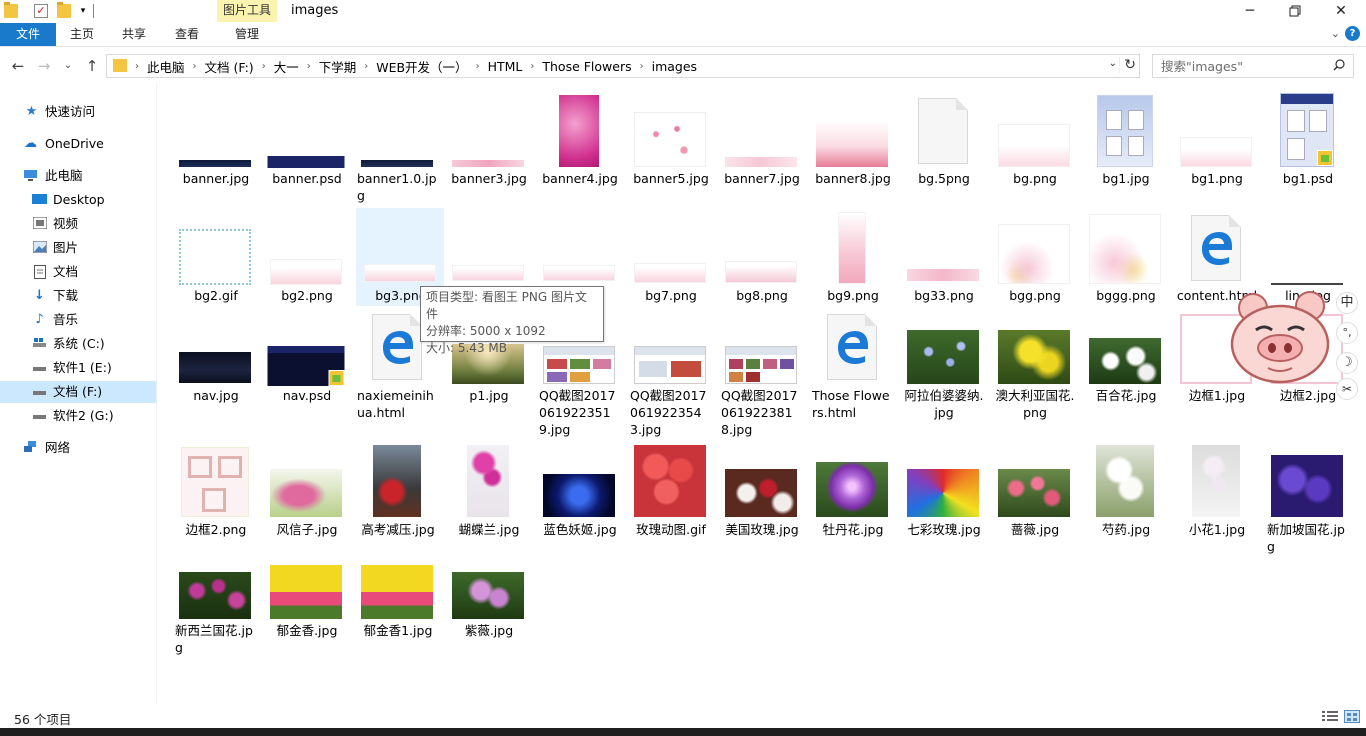 Image resolution: width=1366 pixels, height=736 pixels. What do you see at coordinates (78, 272) in the screenshot?
I see `sidebar-item-documents: 文档` at bounding box center [78, 272].